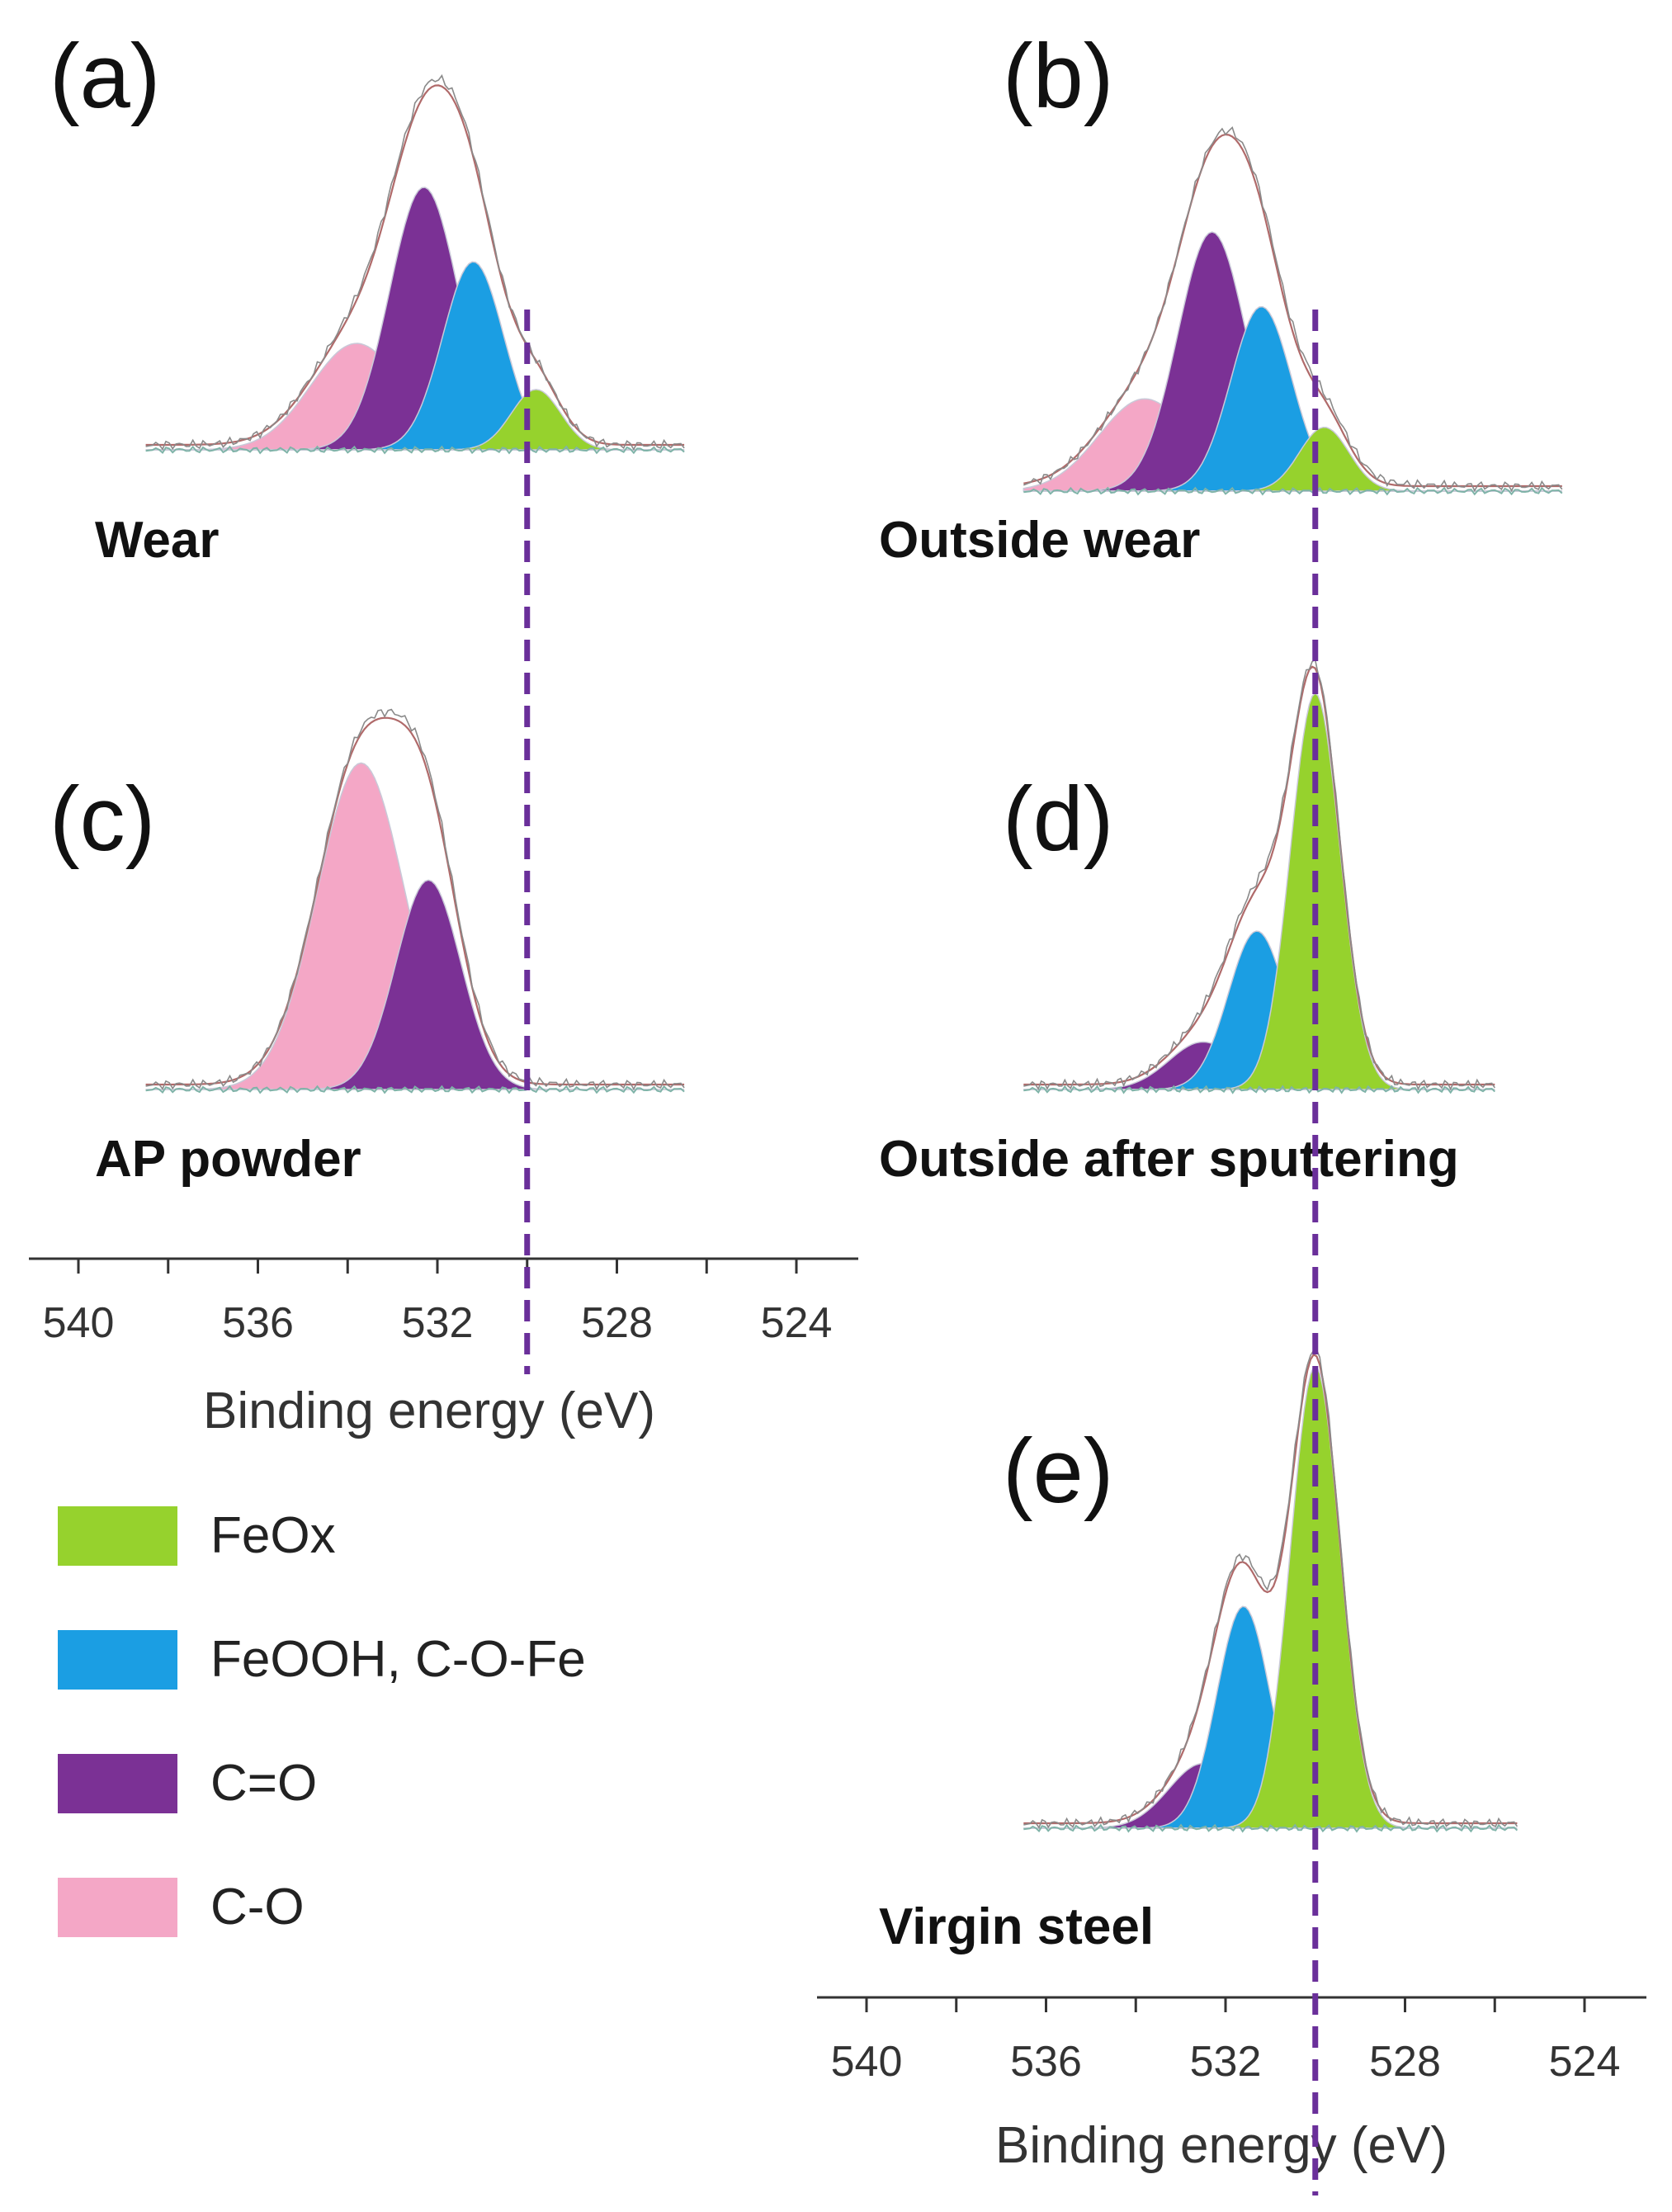 The image size is (1672, 2212). I want to click on tick-label-left-540: 540, so click(79, 1323).